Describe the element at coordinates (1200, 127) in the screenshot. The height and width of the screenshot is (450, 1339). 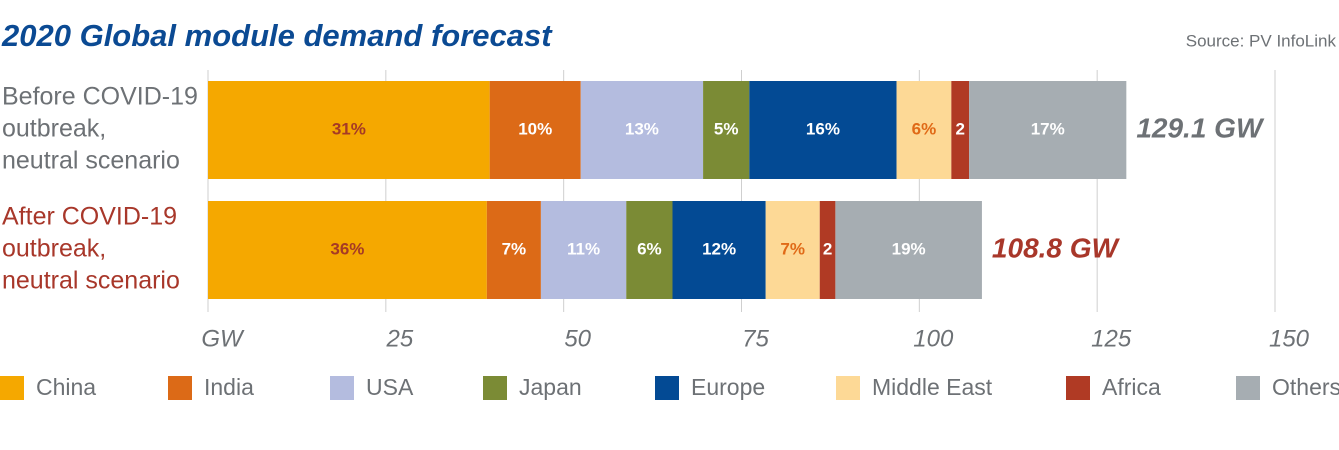
I see `total-label: 129.1 GW` at that location.